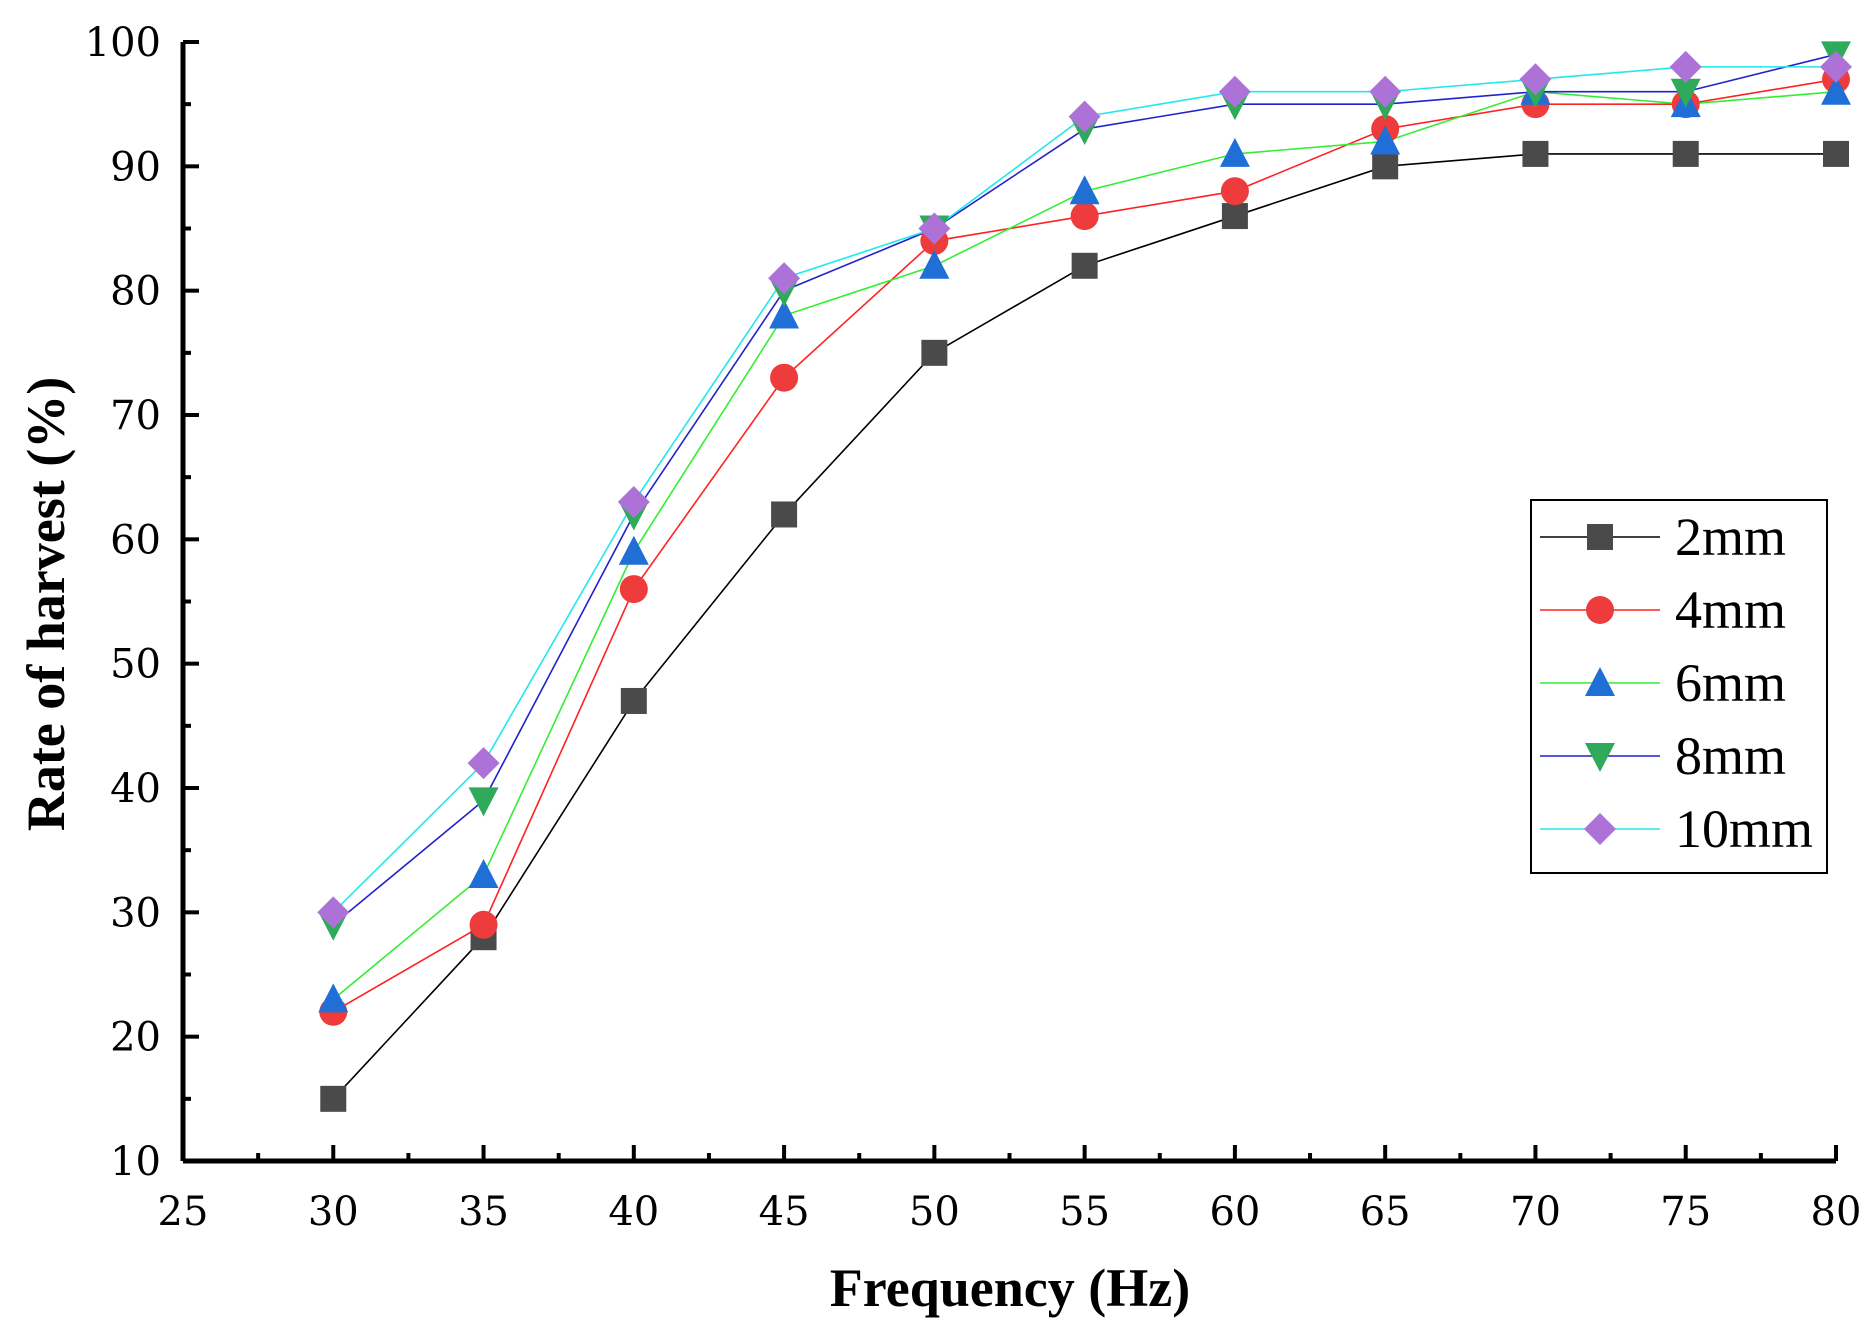  I want to click on x-tick-label: 80, so click(1836, 1212).